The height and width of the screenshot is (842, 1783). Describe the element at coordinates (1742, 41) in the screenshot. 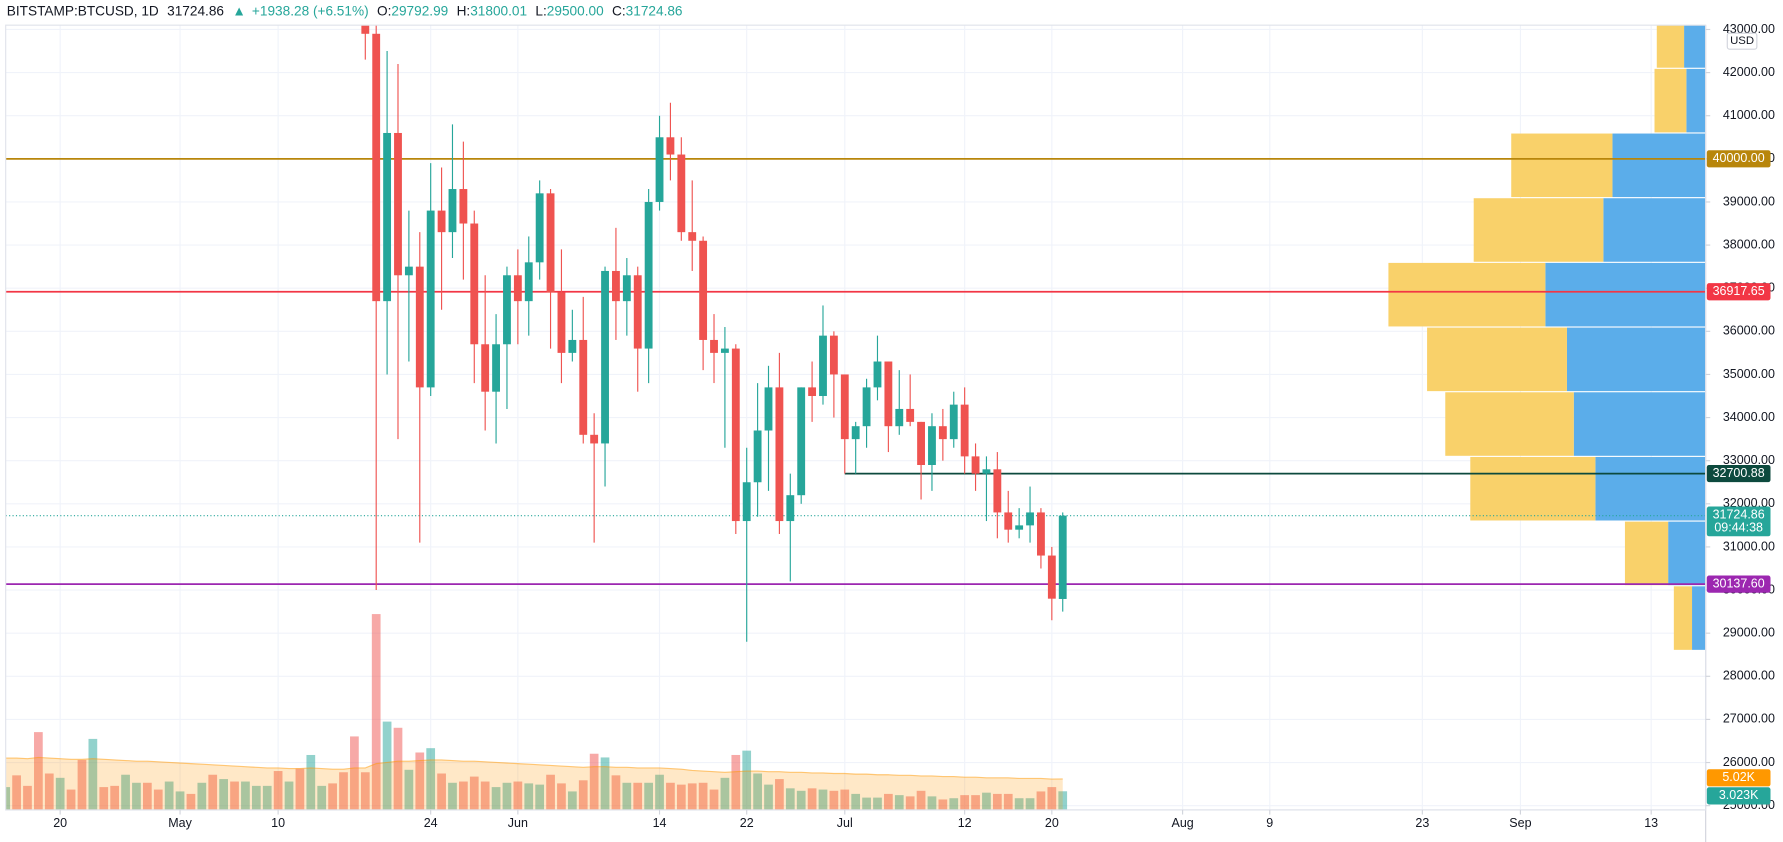

I see `currency-box` at that location.